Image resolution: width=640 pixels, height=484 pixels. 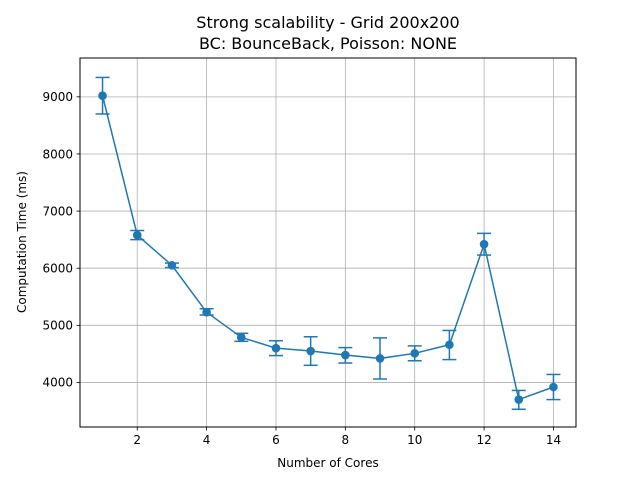 What do you see at coordinates (414, 440) in the screenshot?
I see `x-tick-label: 10` at bounding box center [414, 440].